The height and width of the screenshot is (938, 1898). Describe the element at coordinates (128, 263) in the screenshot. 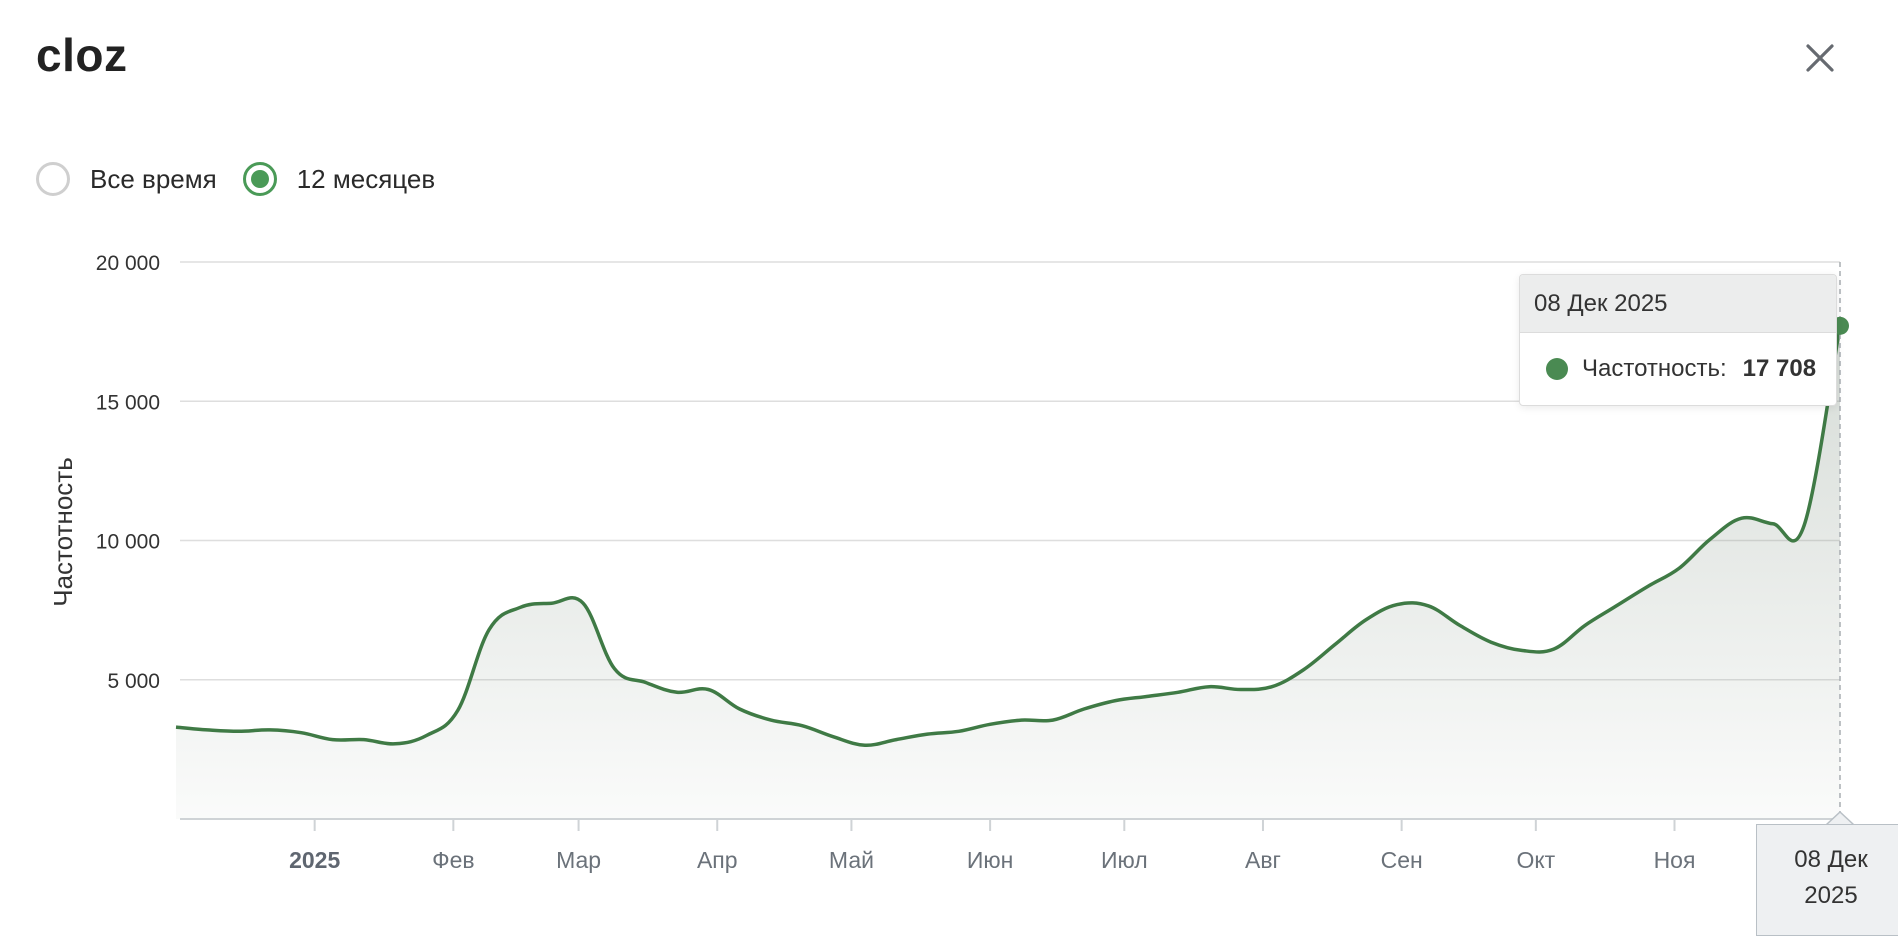

I see `y-tick-label: 20 000` at that location.